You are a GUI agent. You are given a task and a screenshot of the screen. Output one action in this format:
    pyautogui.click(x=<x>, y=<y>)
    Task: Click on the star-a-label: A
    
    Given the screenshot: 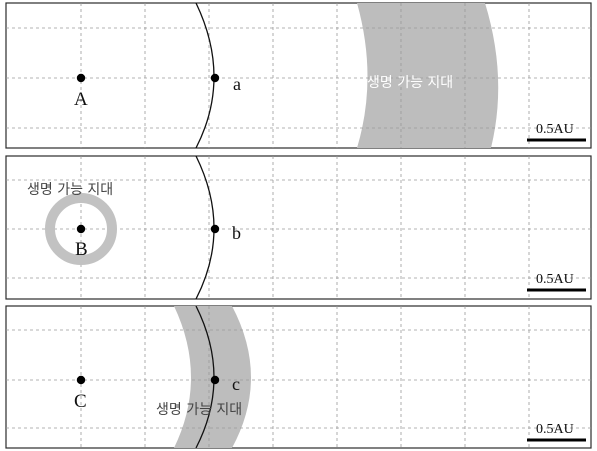 What is the action you would take?
    pyautogui.click(x=81, y=99)
    